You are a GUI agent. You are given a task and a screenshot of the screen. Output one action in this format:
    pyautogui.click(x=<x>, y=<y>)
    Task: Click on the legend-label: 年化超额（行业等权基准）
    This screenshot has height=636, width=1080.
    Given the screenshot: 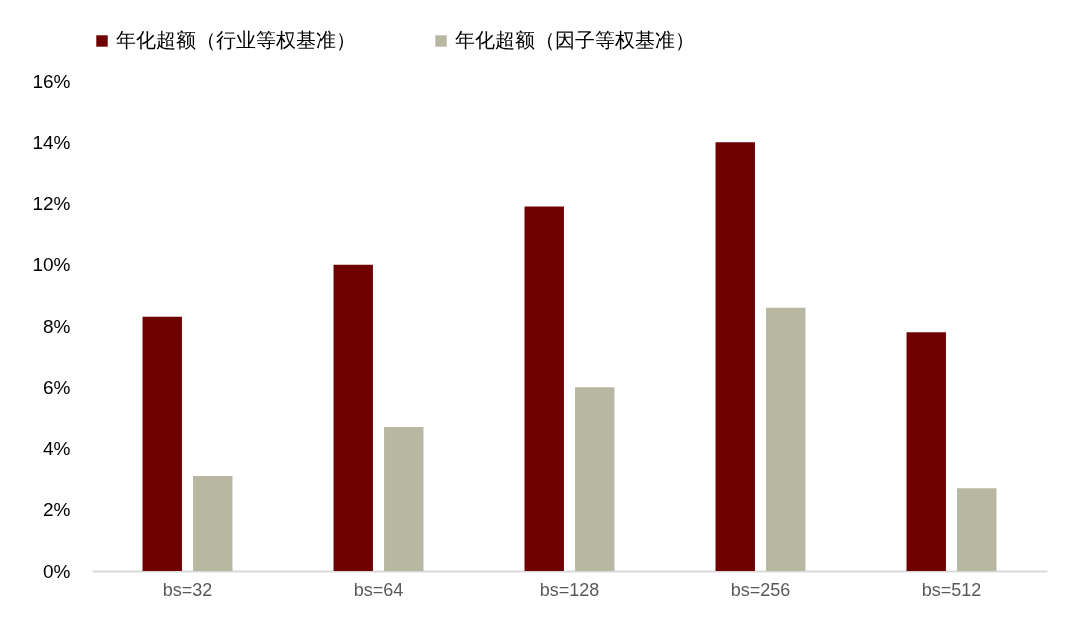 What is the action you would take?
    pyautogui.click(x=236, y=40)
    